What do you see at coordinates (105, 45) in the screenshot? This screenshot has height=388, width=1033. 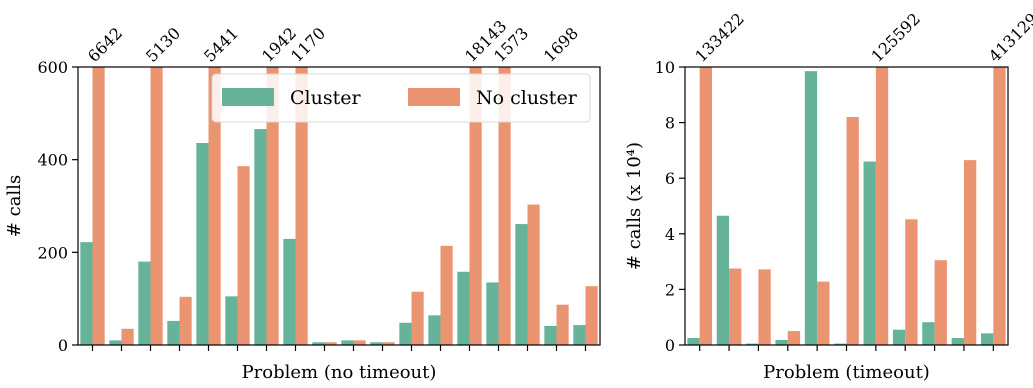 I see `overflow-value-label: 6642` at bounding box center [105, 45].